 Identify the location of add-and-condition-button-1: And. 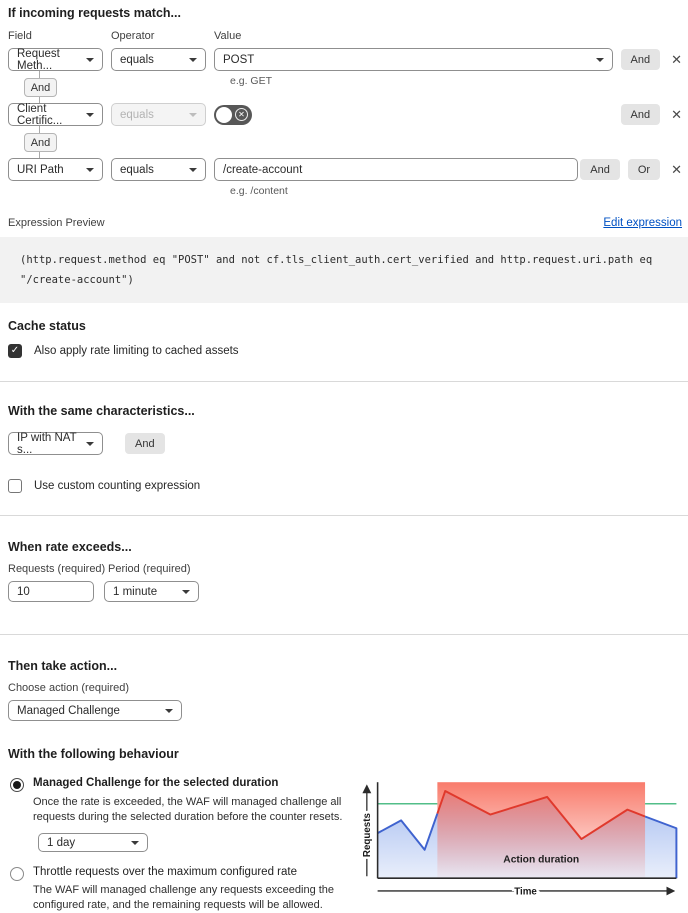
(640, 59).